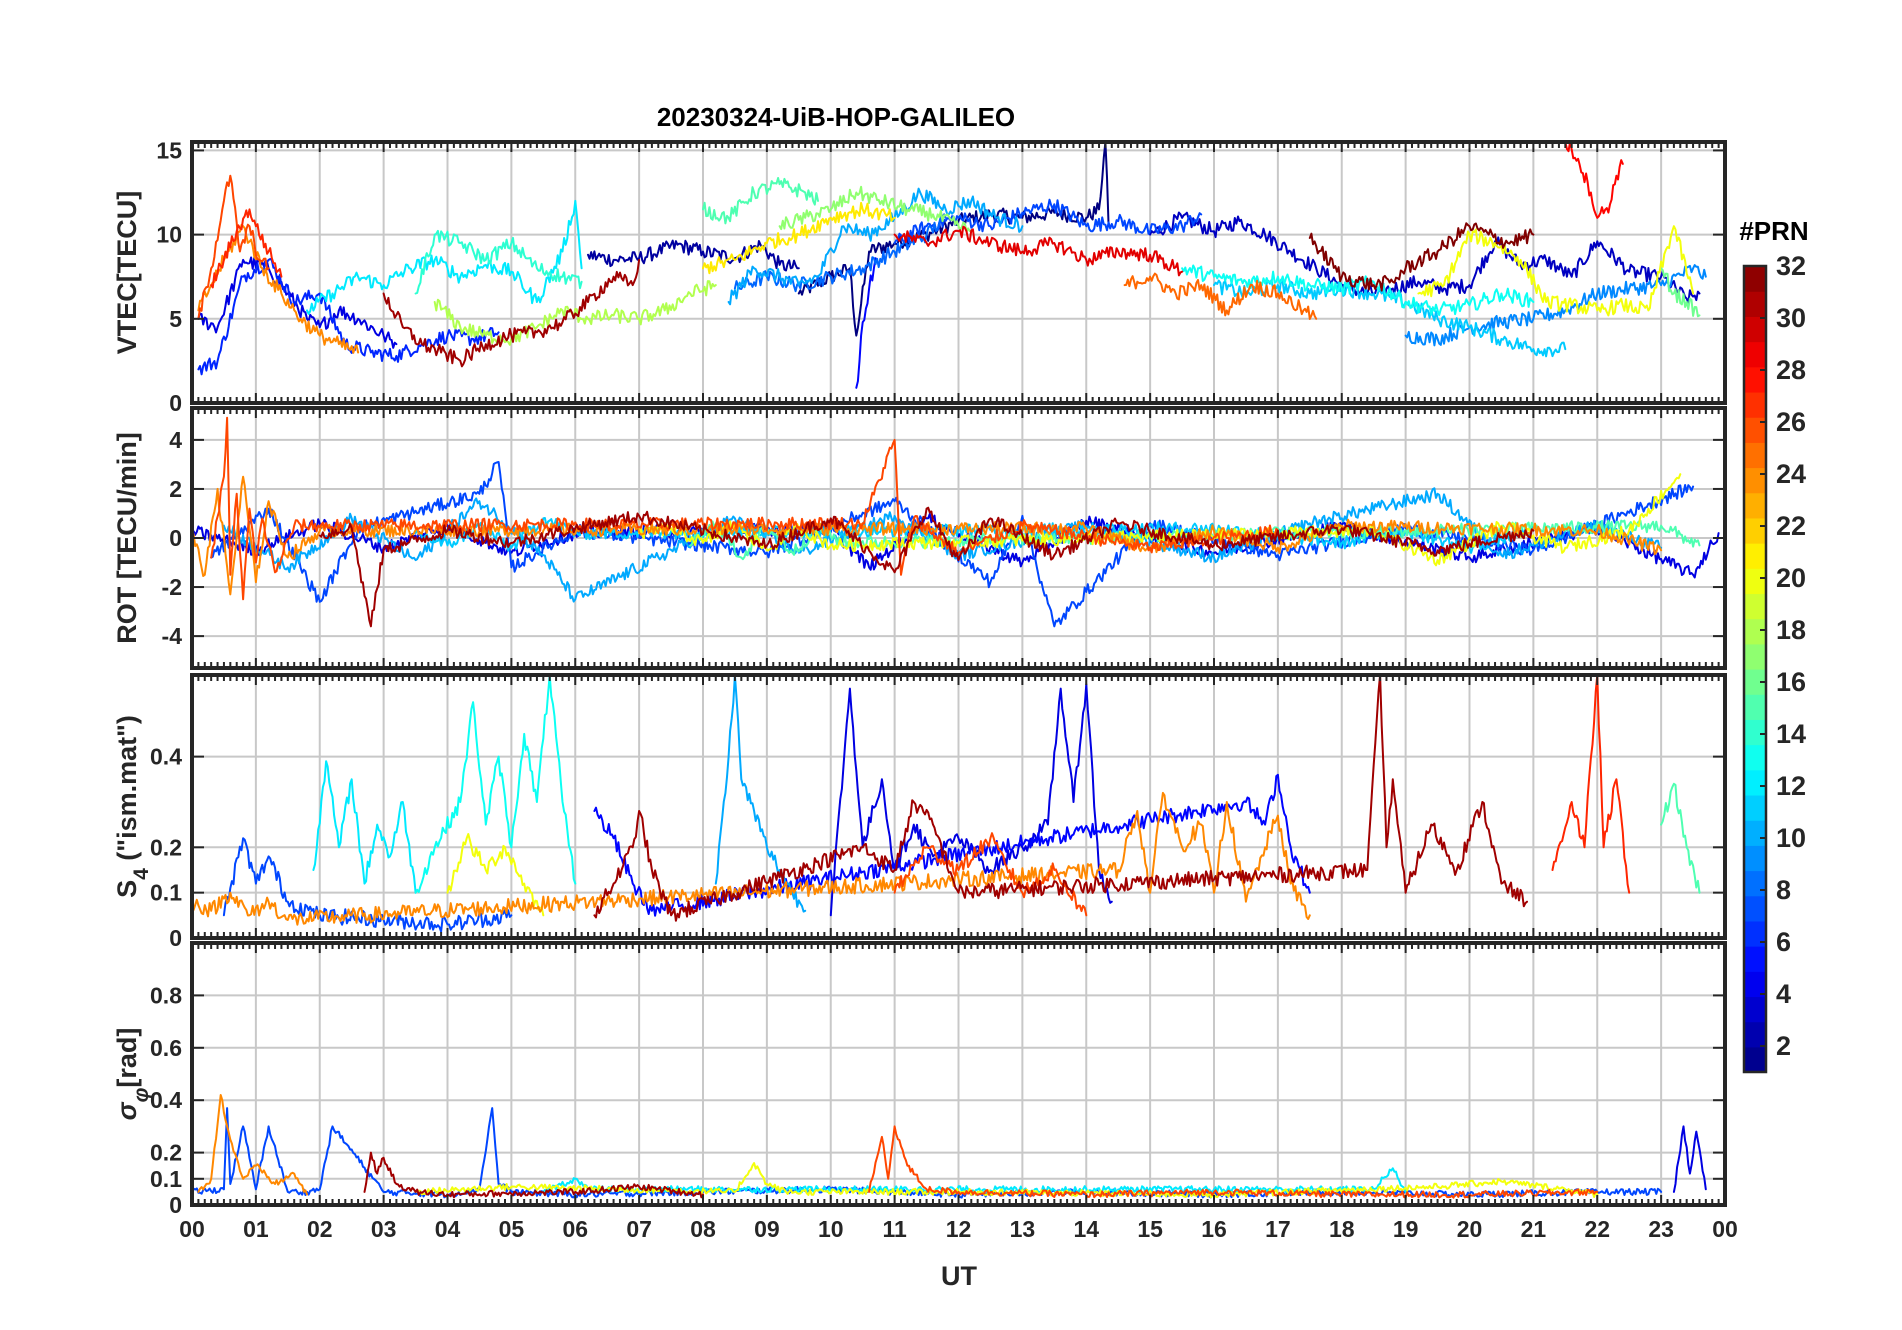 Image resolution: width=1902 pixels, height=1330 pixels. What do you see at coordinates (767, 1229) in the screenshot?
I see `x-tick-label: 09` at bounding box center [767, 1229].